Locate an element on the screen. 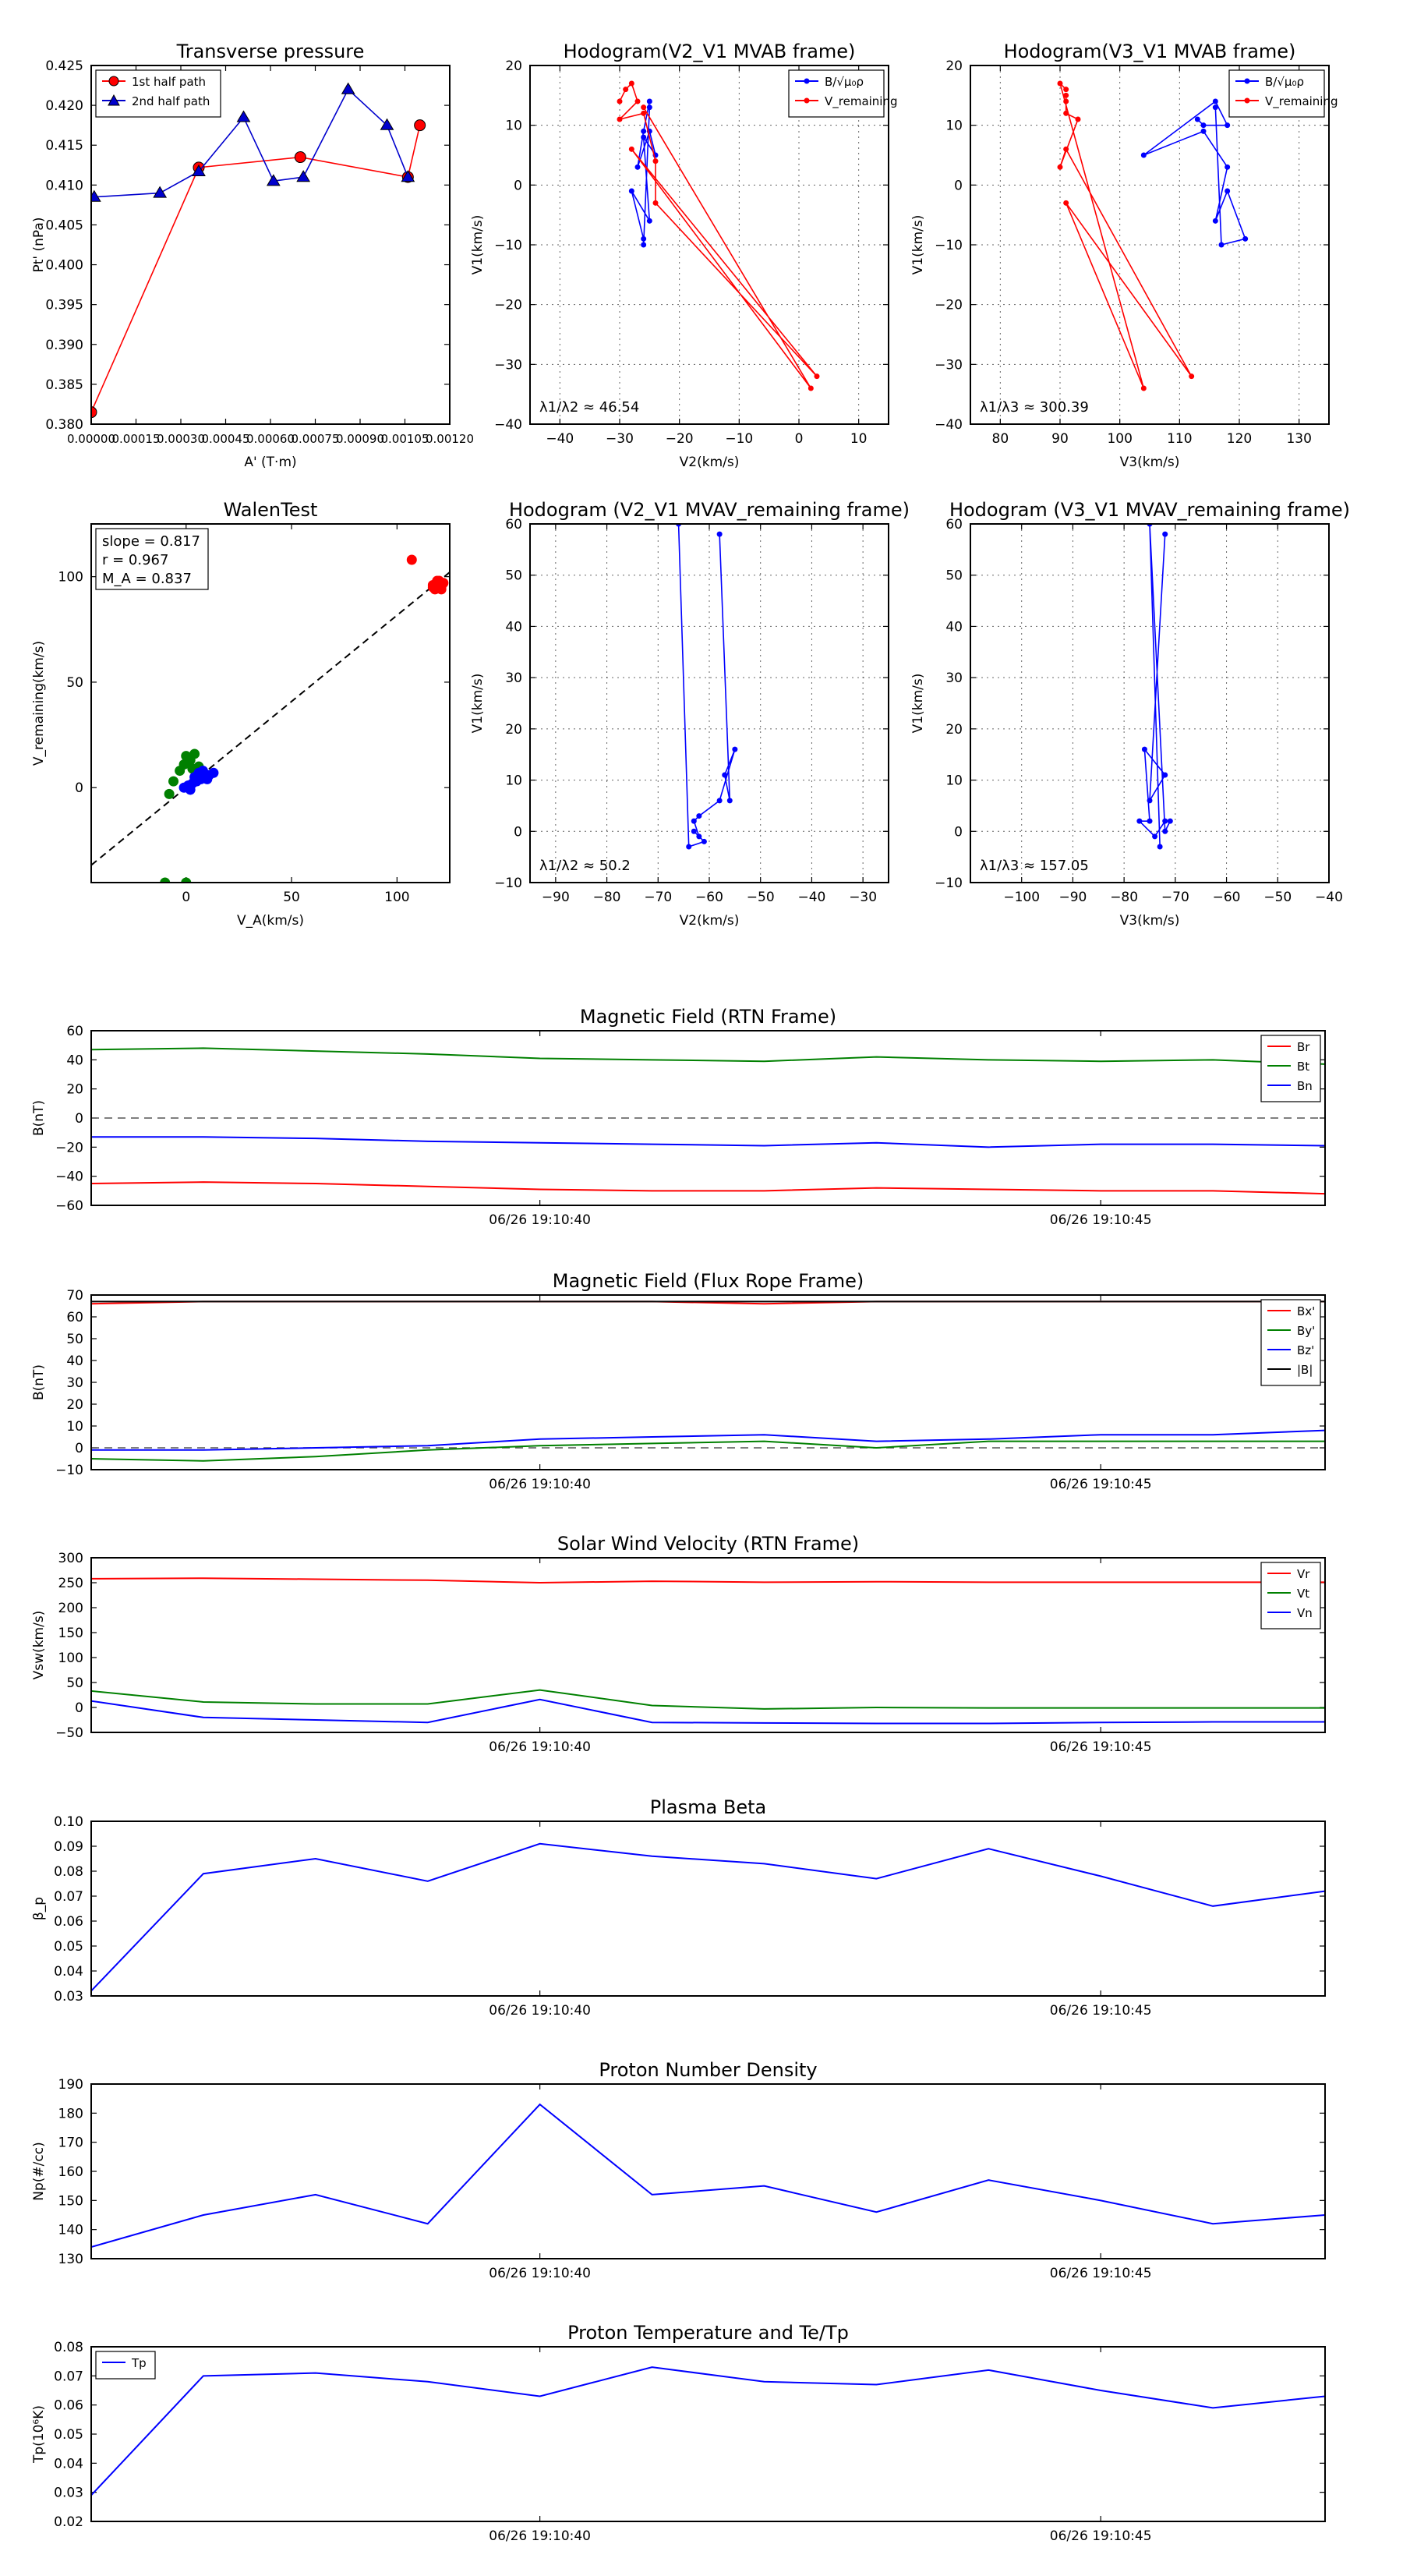  y-tick-label: 0.395 is located at coordinates (64, 305).